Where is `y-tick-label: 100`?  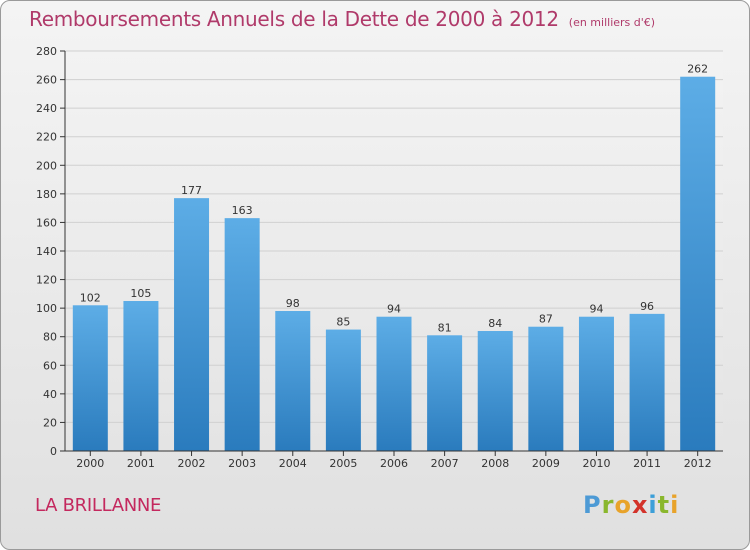
y-tick-label: 100 is located at coordinates (46, 308).